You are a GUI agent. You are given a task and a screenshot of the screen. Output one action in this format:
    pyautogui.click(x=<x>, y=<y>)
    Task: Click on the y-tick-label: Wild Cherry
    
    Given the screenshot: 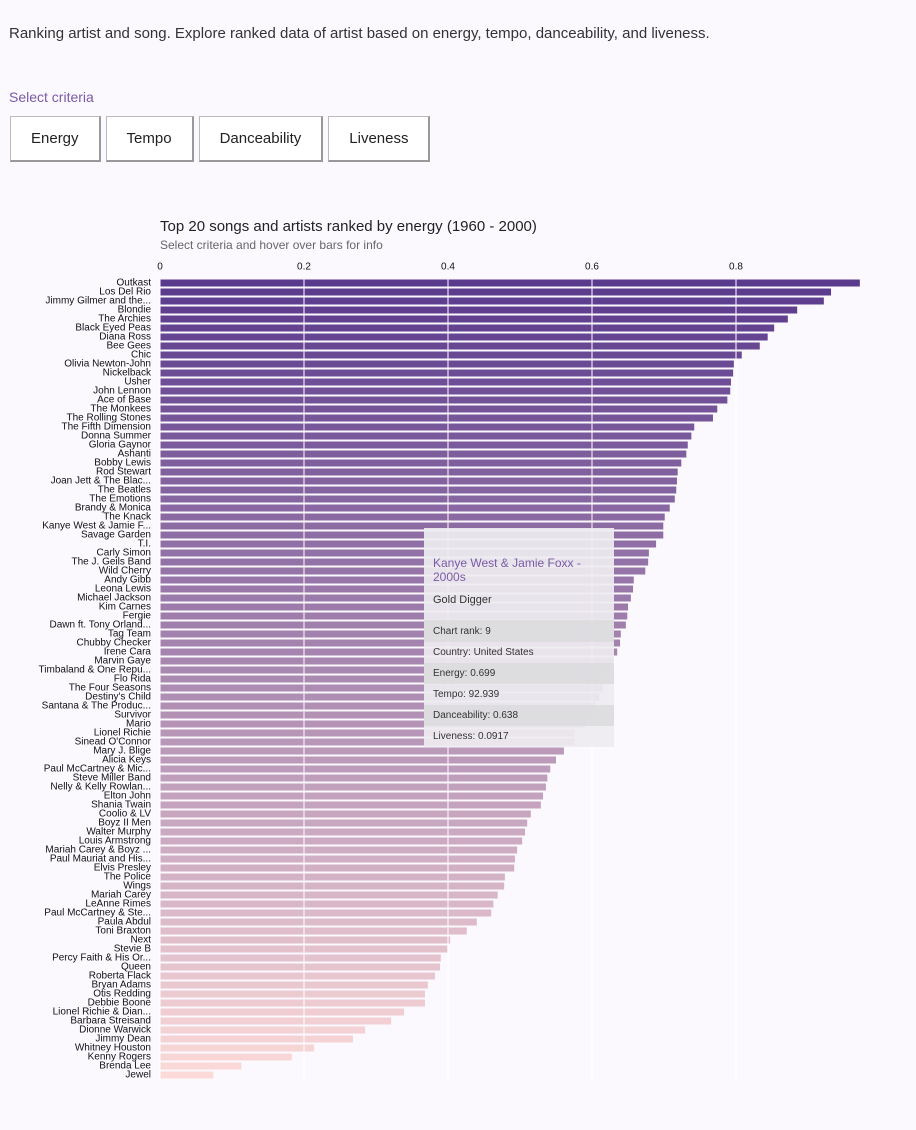 What is the action you would take?
    pyautogui.click(x=125, y=571)
    